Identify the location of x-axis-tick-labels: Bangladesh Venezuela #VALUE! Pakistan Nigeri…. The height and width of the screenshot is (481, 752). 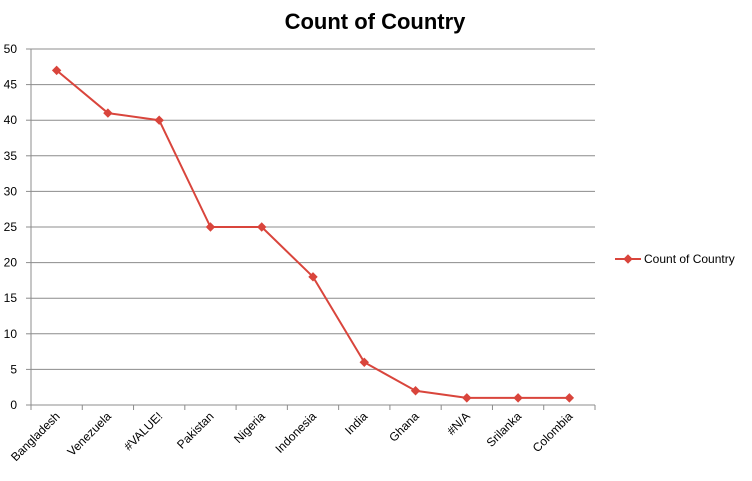
(292, 436).